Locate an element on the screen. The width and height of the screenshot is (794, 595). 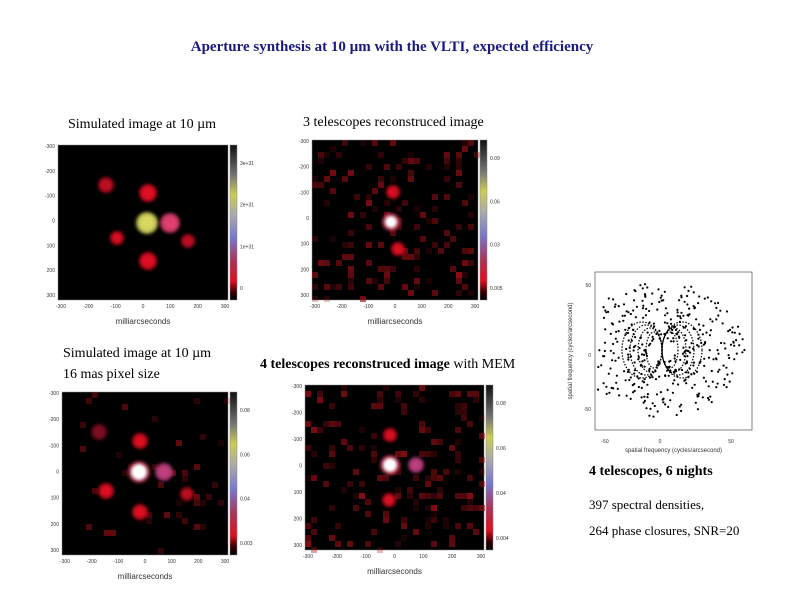
x-tick-label: 300 is located at coordinates (481, 557).